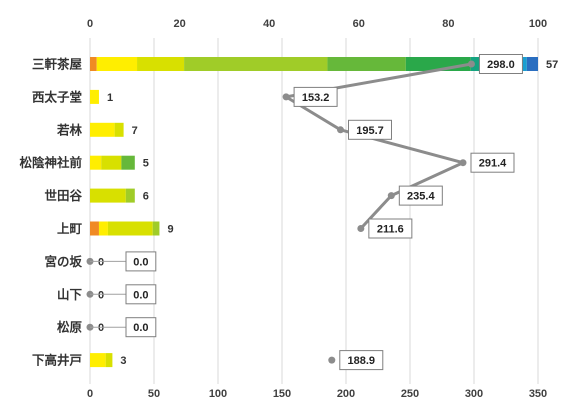  Describe the element at coordinates (70, 228) in the screenshot. I see `category-label: 上町` at that location.